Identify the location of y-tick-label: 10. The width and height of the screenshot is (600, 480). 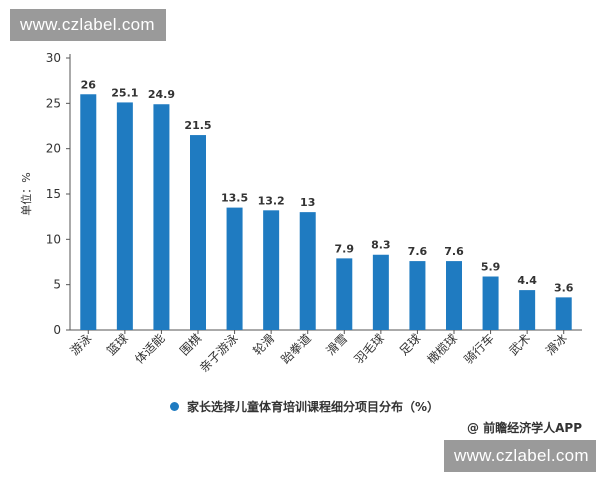
(53, 239).